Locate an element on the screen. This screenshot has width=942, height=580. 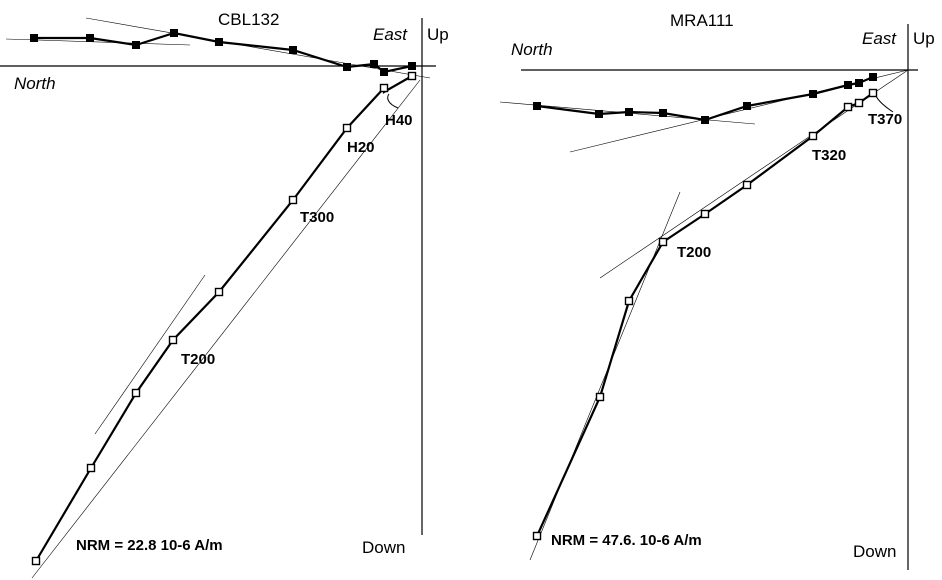
step-label-t300: T300 is located at coordinates (317, 217).